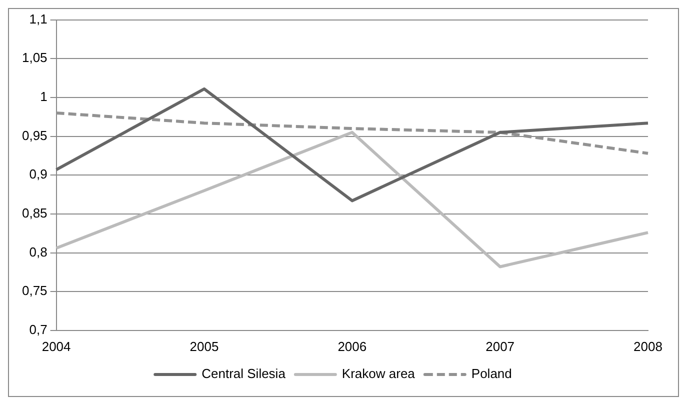 Image resolution: width=687 pixels, height=405 pixels. I want to click on y-tick-label: 1,1, so click(38, 18).